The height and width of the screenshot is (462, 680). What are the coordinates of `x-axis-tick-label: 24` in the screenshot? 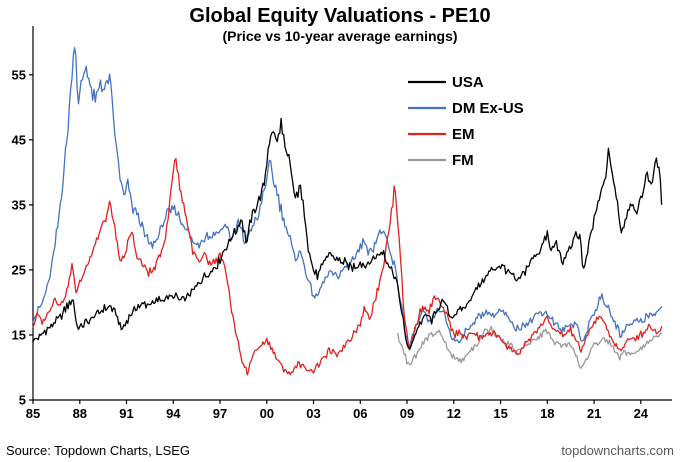 It's located at (641, 413).